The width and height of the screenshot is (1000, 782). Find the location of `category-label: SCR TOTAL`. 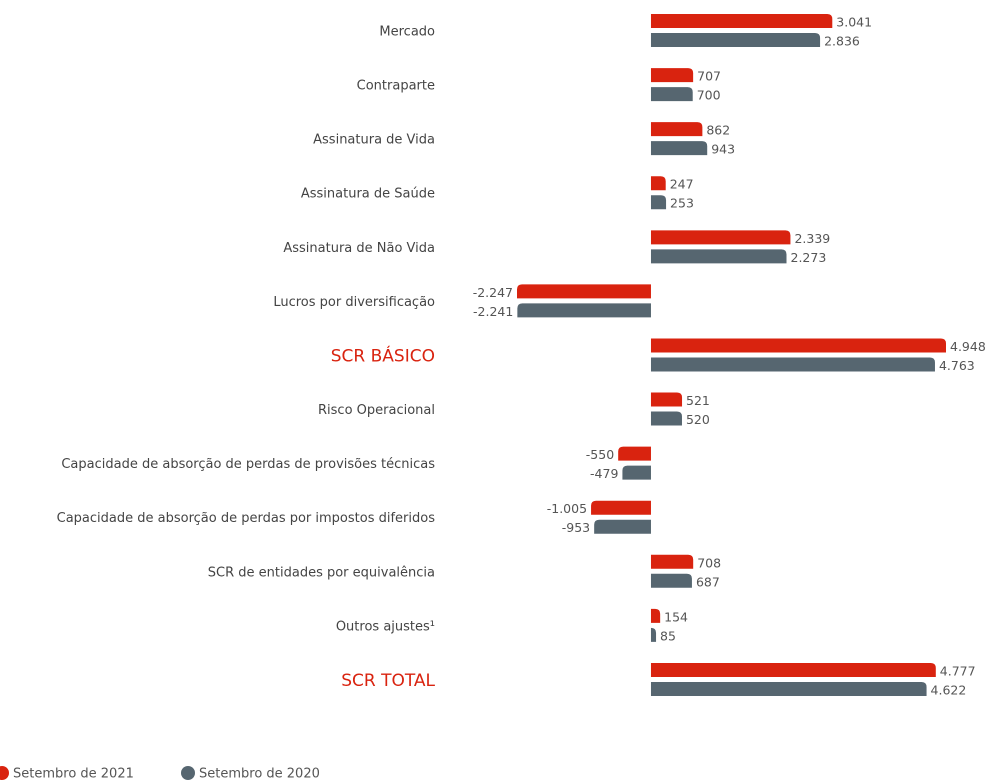

category-label: SCR TOTAL is located at coordinates (388, 681).